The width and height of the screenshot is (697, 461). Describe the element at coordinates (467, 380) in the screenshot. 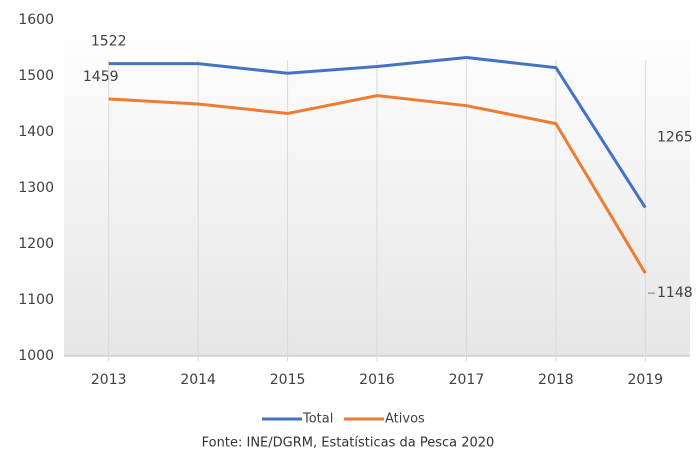

I see `x-tick-label: 2017` at that location.